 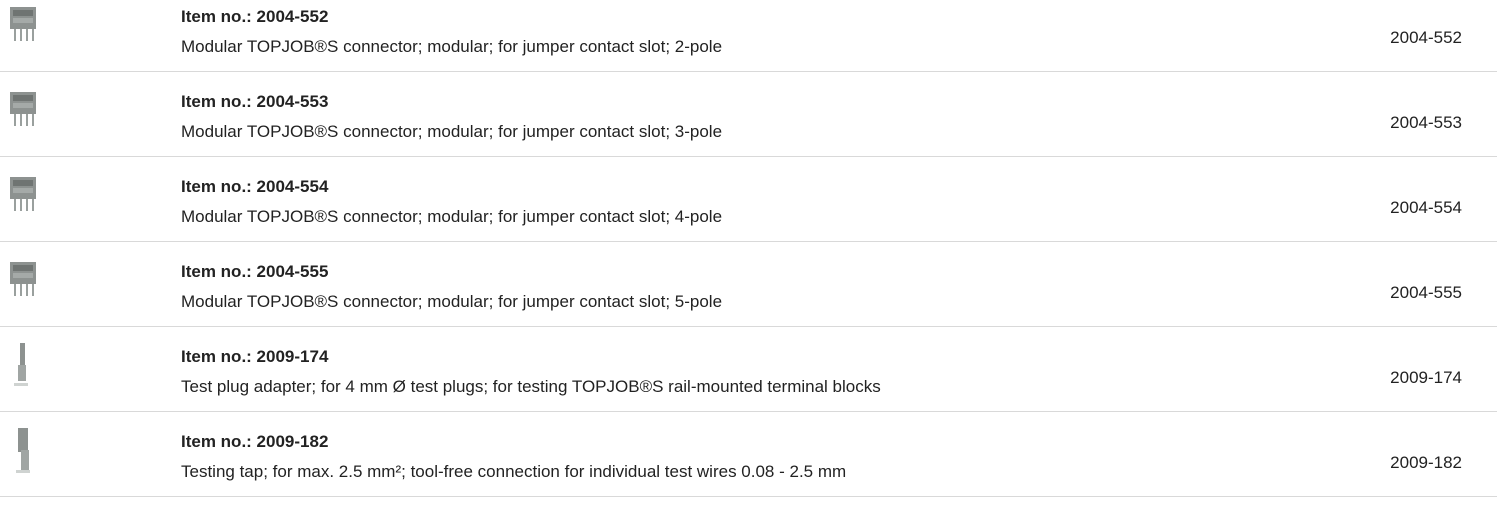 What do you see at coordinates (1426, 122) in the screenshot?
I see `item-number: 2004-553` at bounding box center [1426, 122].